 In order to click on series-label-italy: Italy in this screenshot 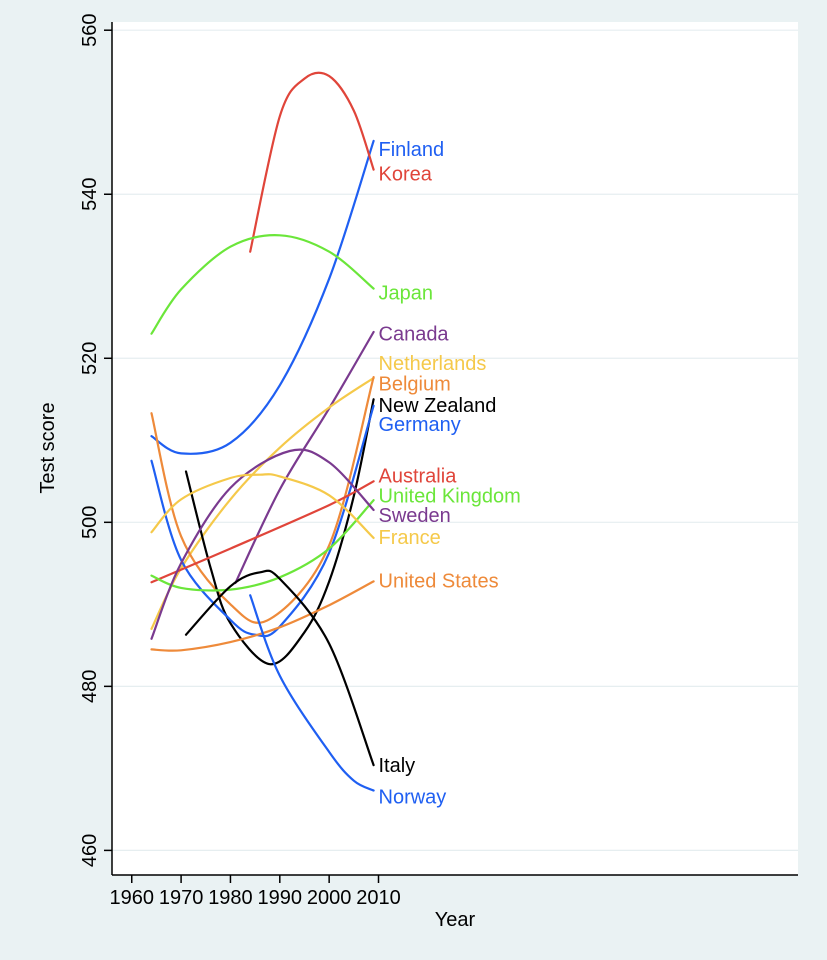, I will do `click(397, 766)`.